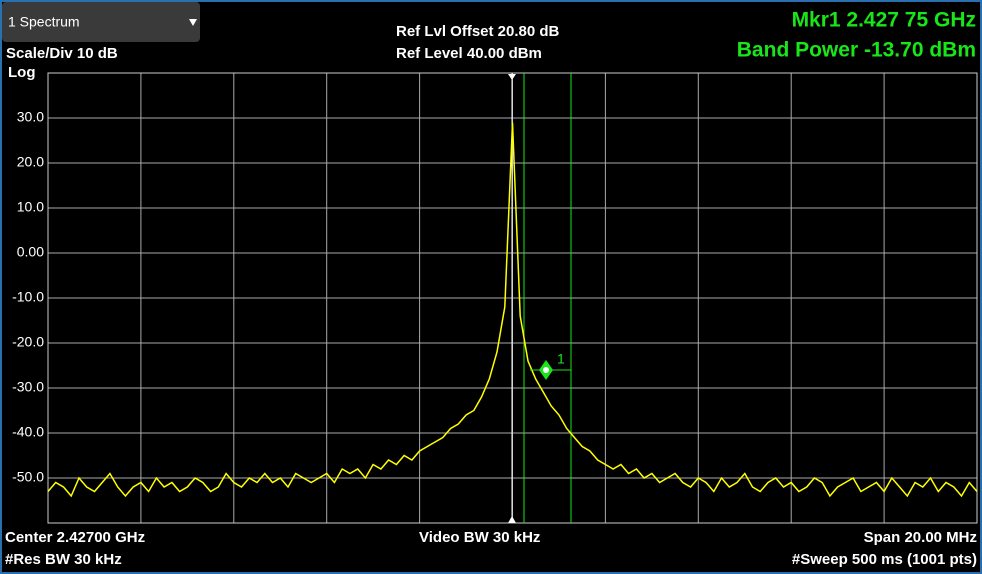 The width and height of the screenshot is (982, 574). What do you see at coordinates (28, 432) in the screenshot?
I see `y-tick-label: -40.0` at bounding box center [28, 432].